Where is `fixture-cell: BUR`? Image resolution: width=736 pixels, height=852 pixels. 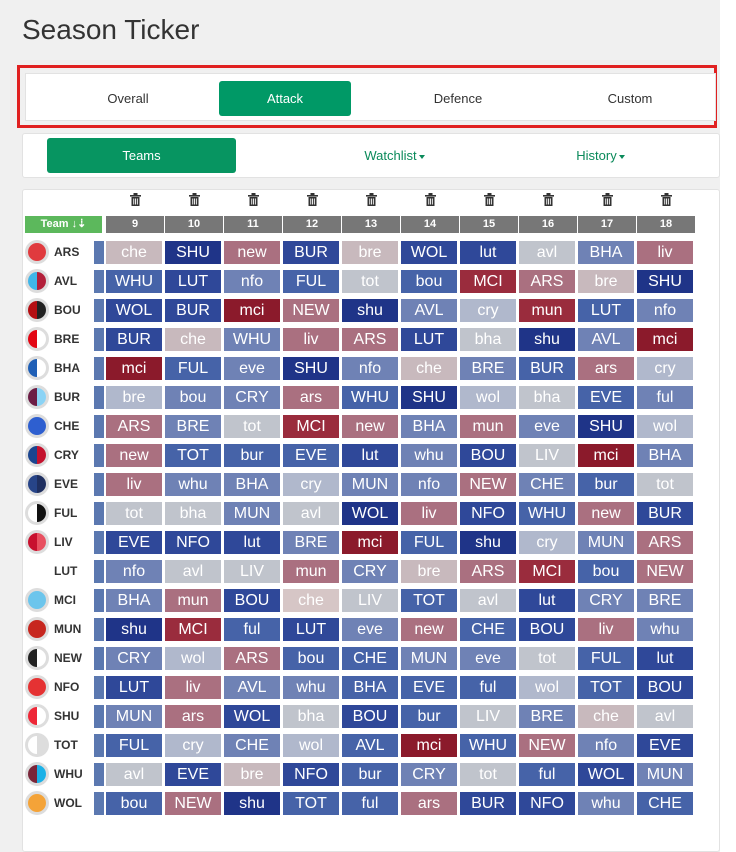
fixture-cell: BUR is located at coordinates (665, 513).